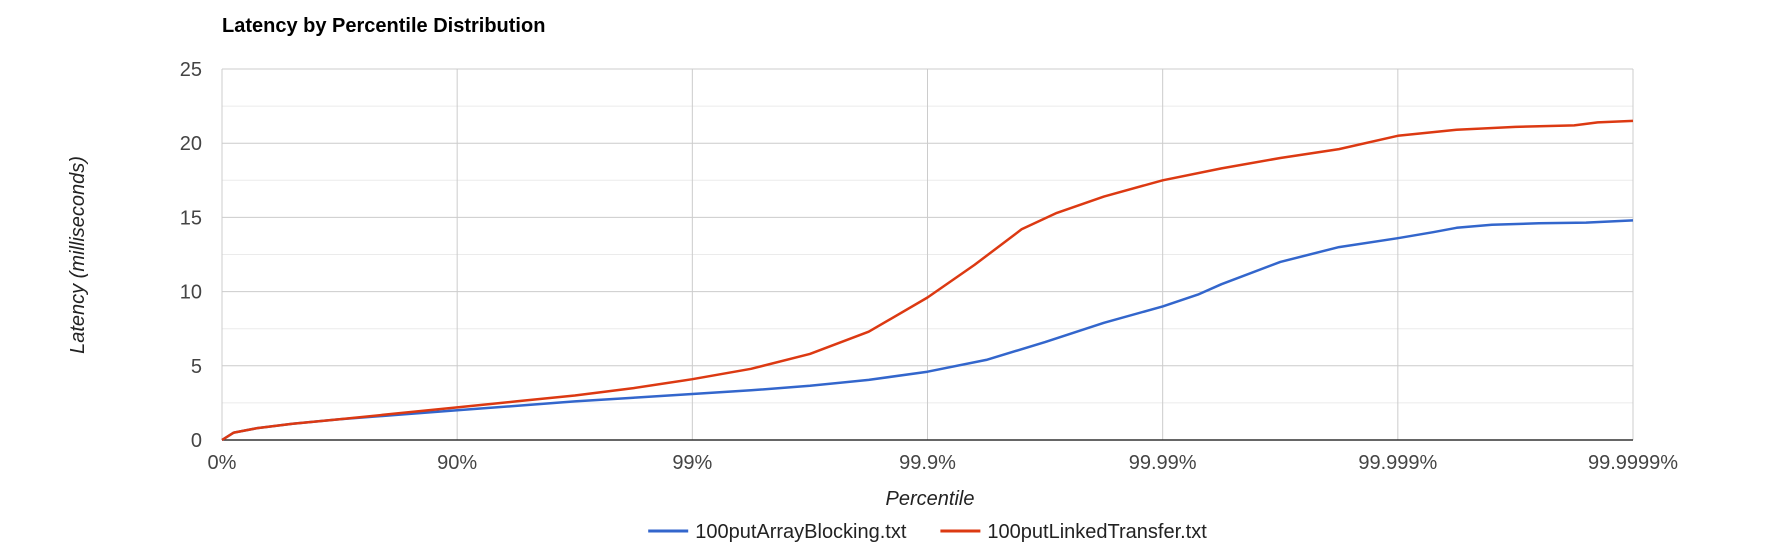 The height and width of the screenshot is (551, 1768). I want to click on chart-title: Latency by Percentile Distribution, so click(383, 26).